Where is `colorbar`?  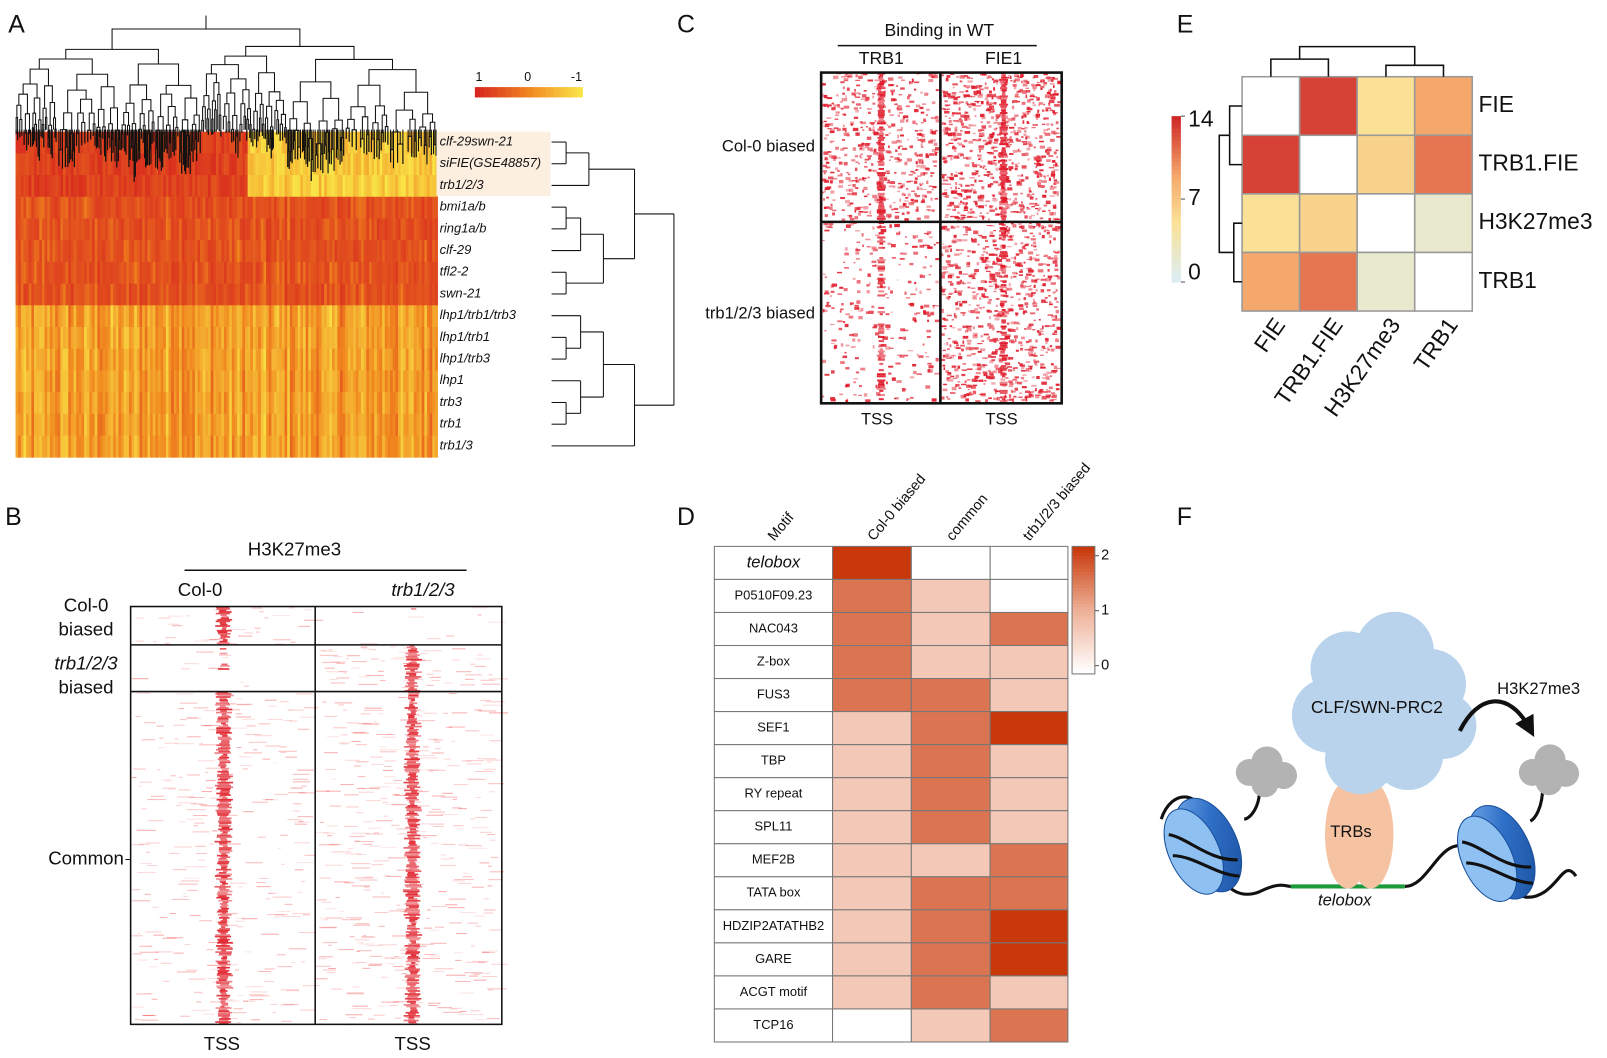 colorbar is located at coordinates (527, 92).